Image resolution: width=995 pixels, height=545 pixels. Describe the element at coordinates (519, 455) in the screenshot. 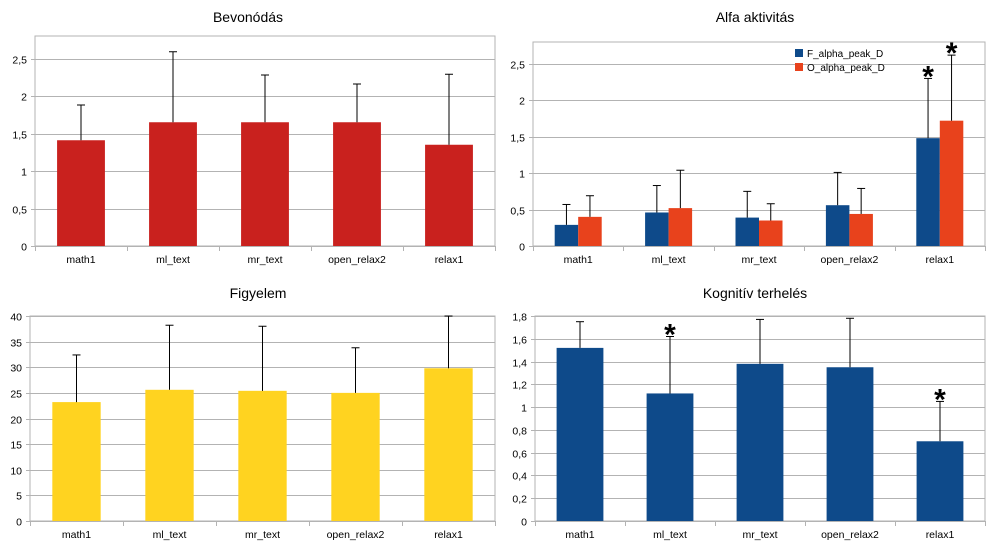

I see `y-tick-label: 0,6` at that location.